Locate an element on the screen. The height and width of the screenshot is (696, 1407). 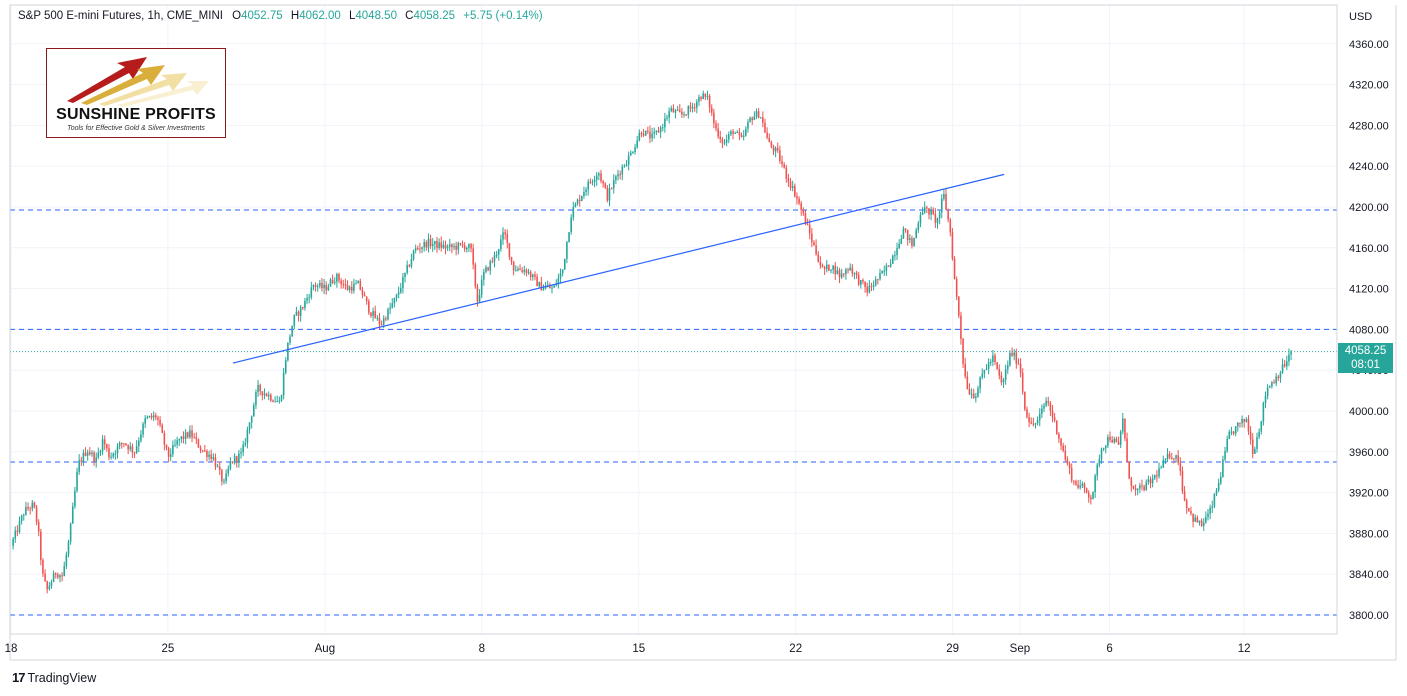
high-label: H is located at coordinates (295, 16).